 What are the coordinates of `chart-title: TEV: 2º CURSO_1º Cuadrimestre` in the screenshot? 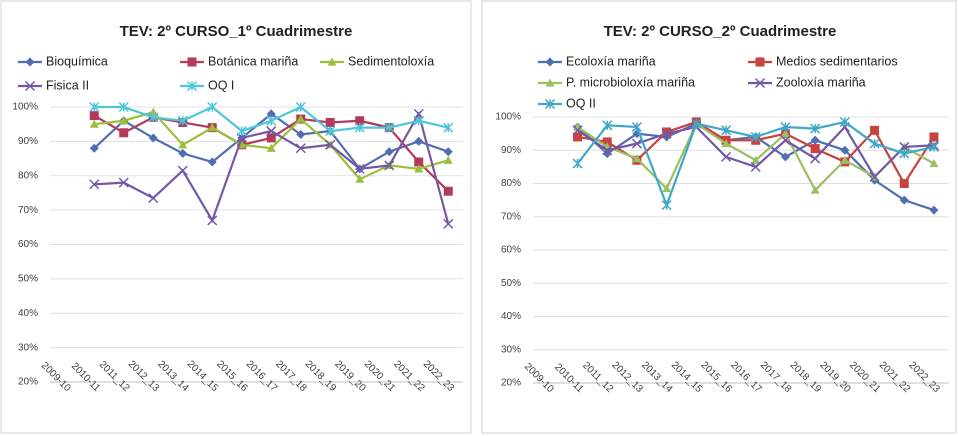 It's located at (236, 31).